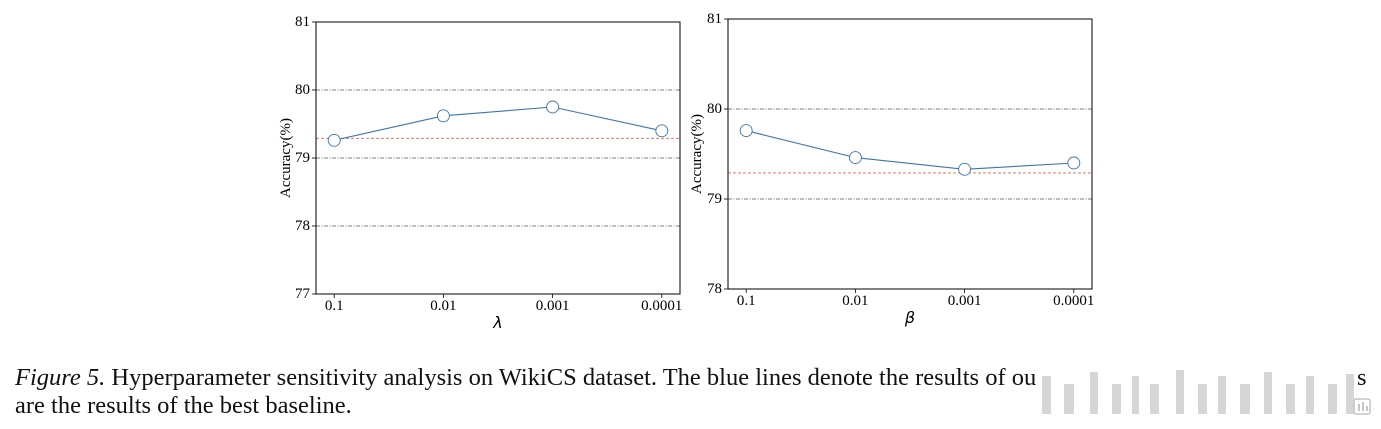  I want to click on x-axis-label: β, so click(909, 317).